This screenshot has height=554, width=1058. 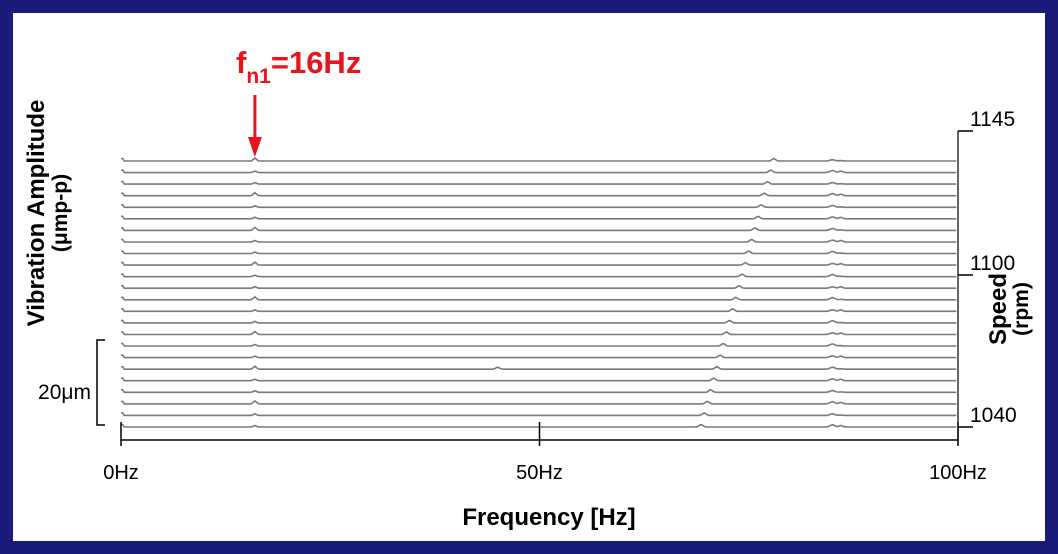 I want to click on speed-axis-unit: (rpm), so click(x=1021, y=309).